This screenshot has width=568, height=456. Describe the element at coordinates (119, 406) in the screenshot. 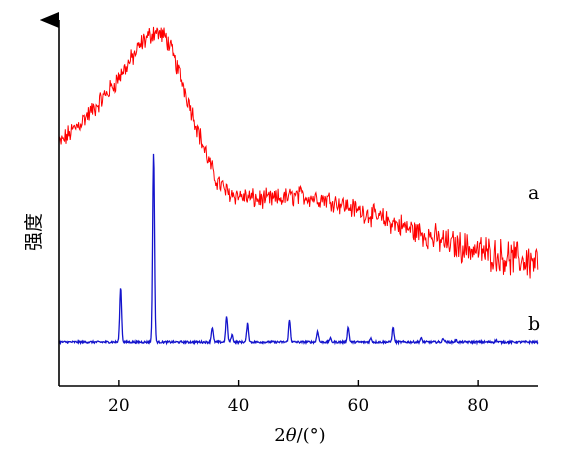

I see `x-tick-label: 20` at that location.